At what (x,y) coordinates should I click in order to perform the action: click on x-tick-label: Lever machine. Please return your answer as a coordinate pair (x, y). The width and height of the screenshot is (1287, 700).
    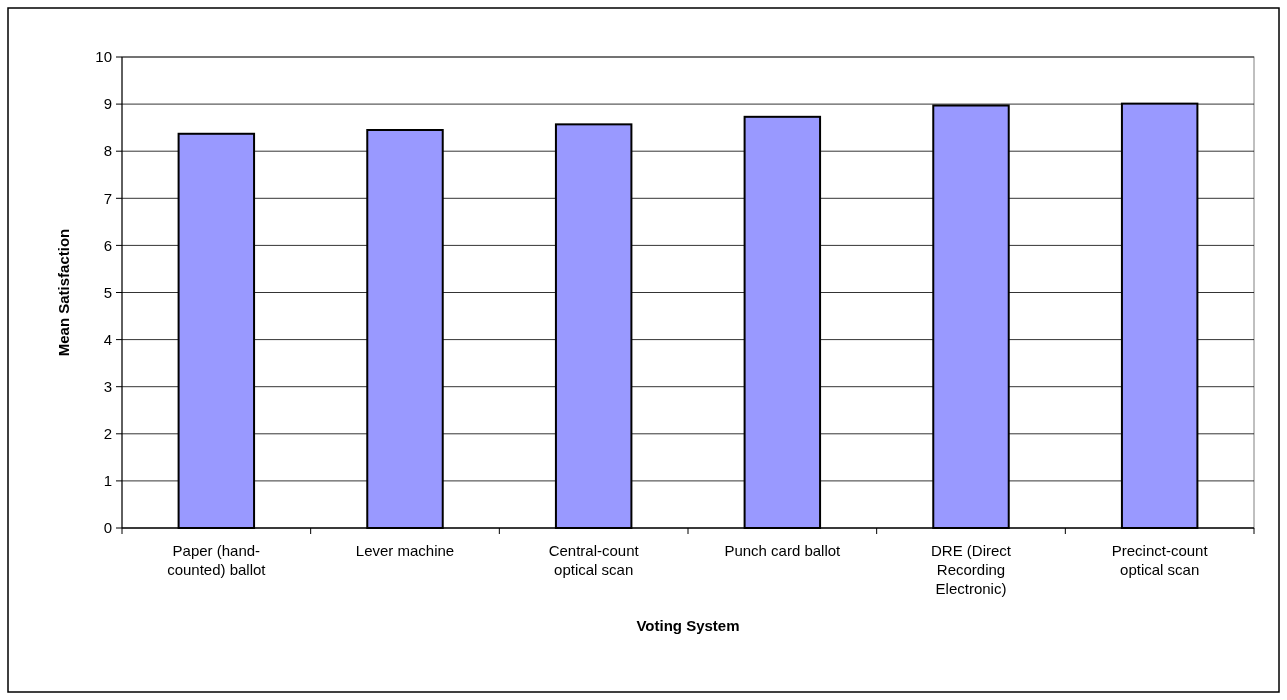
    Looking at the image, I should click on (405, 550).